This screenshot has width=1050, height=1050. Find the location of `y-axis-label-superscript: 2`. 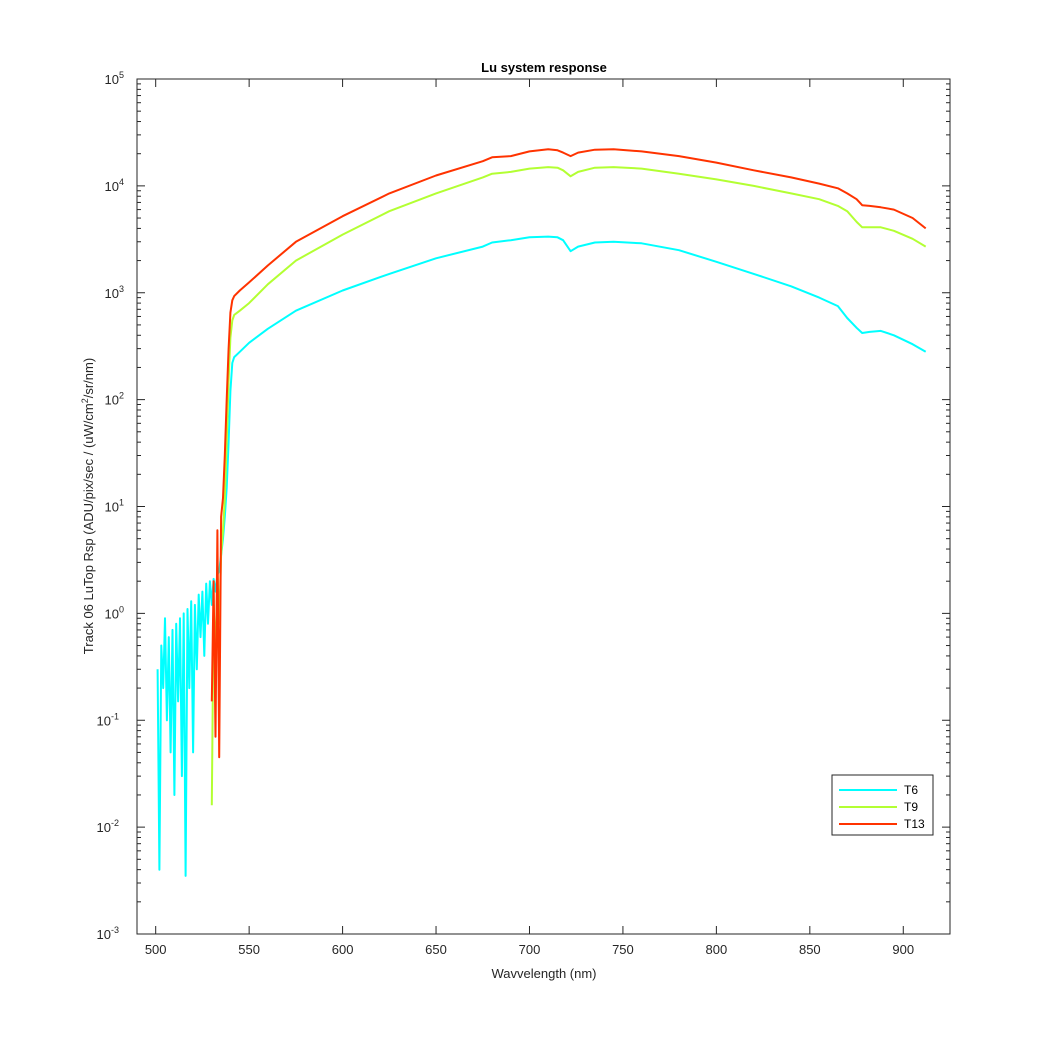

y-axis-label-superscript: 2 is located at coordinates (85, 400).